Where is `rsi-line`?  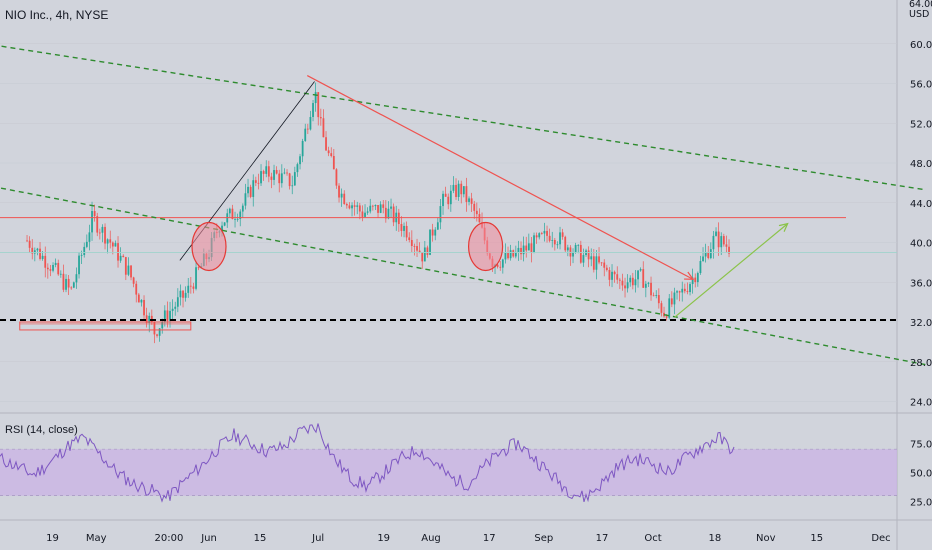
rsi-line is located at coordinates (367, 463).